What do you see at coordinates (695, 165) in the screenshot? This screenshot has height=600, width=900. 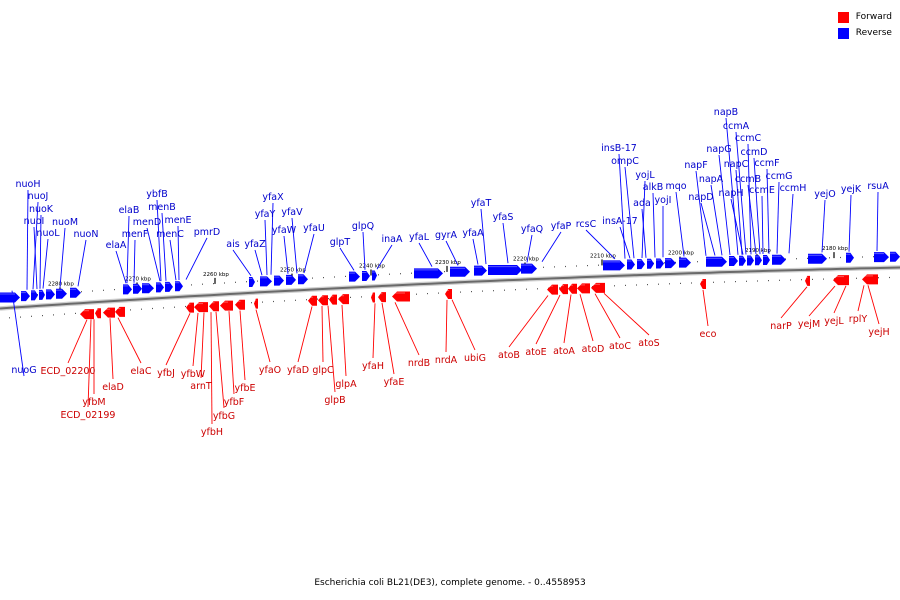 I see `gene-label-napf: napF` at bounding box center [695, 165].